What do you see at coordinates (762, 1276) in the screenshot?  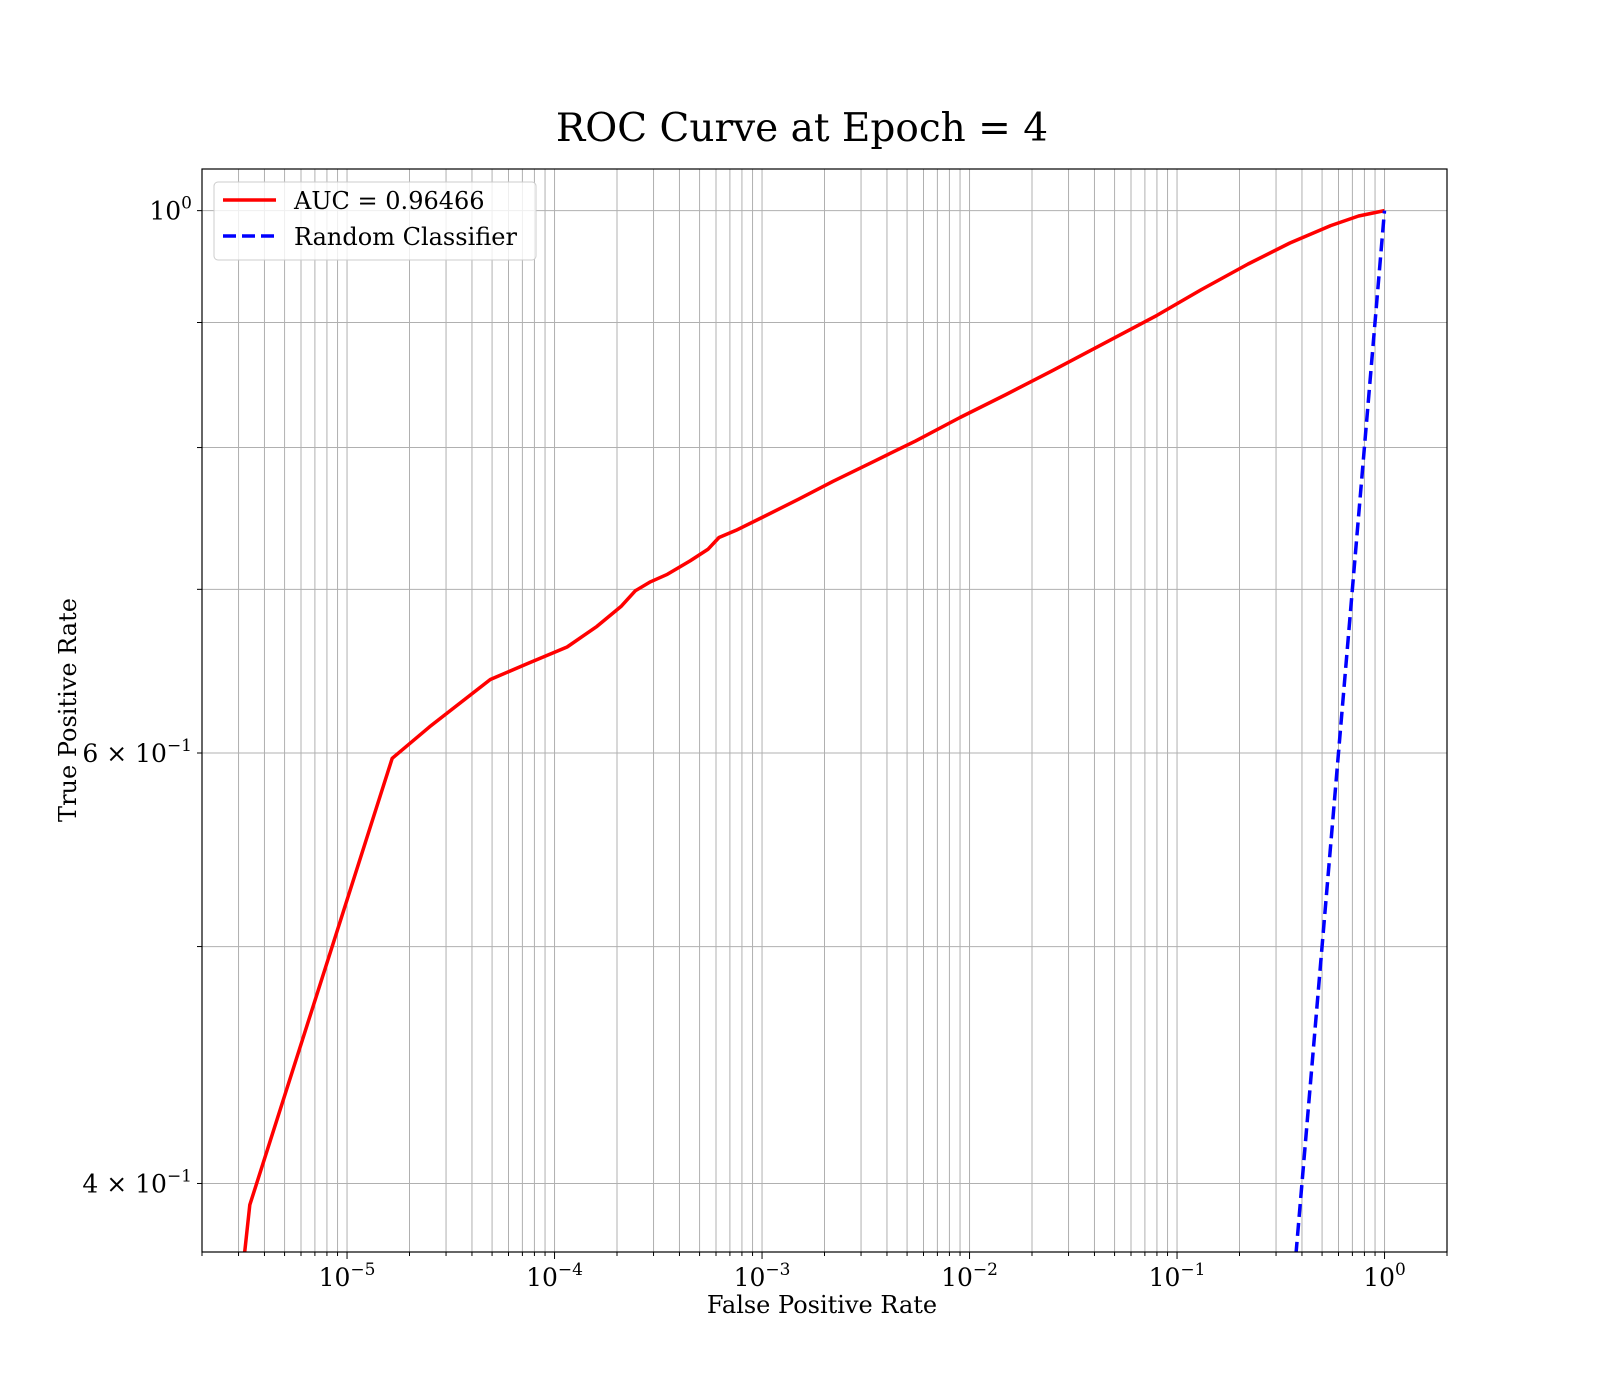 I see `x-tick-label: 10⁻³` at bounding box center [762, 1276].